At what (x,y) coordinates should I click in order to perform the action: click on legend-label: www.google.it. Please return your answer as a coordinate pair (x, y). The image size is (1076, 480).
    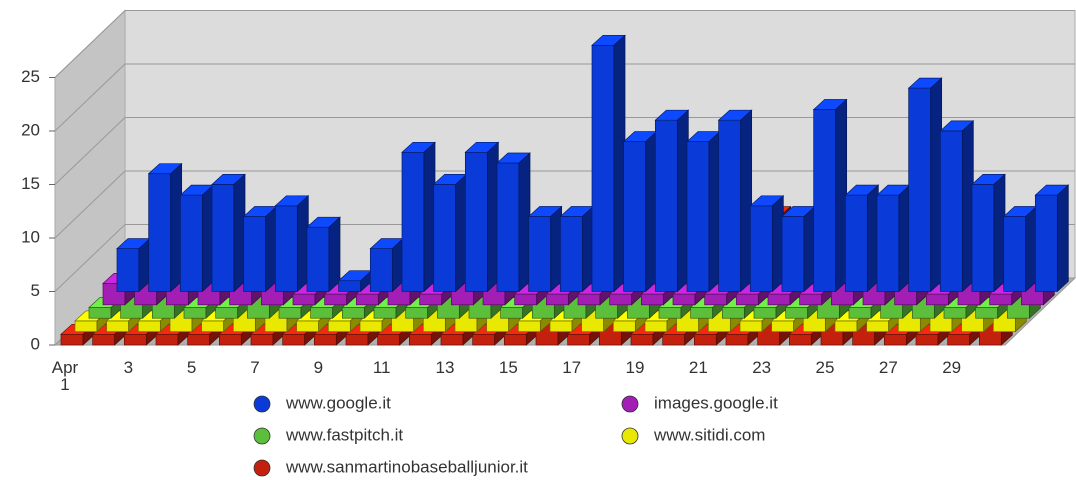
    Looking at the image, I should click on (338, 402).